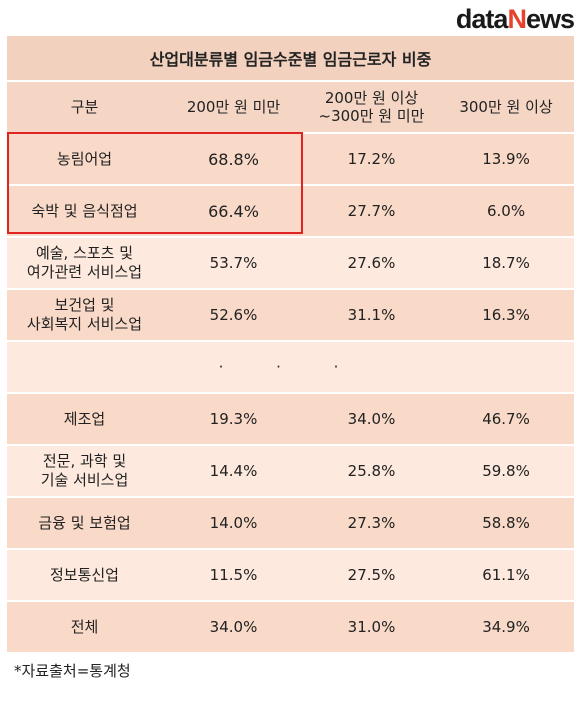 Image resolution: width=580 pixels, height=703 pixels. Describe the element at coordinates (550, 19) in the screenshot. I see `logo-text-ews: ews` at that location.